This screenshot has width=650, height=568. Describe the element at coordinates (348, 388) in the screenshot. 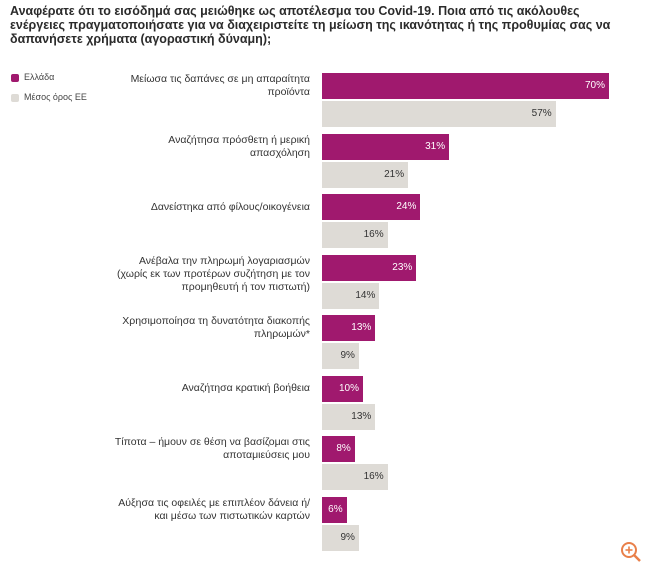

I see `value-label: 10%` at that location.